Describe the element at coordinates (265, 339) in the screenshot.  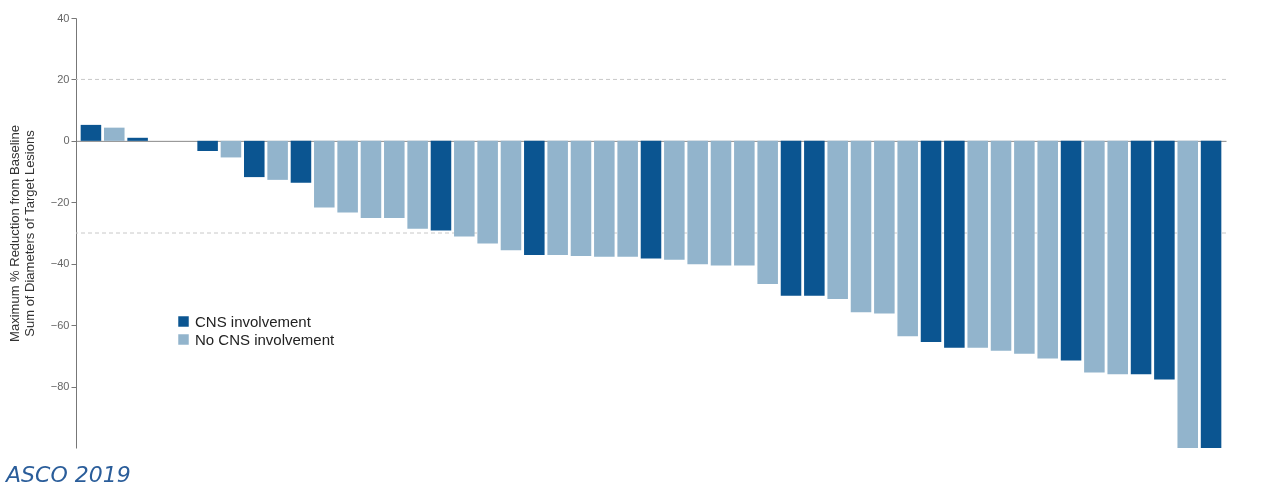
I see `legend-label: No CNS involvement` at that location.